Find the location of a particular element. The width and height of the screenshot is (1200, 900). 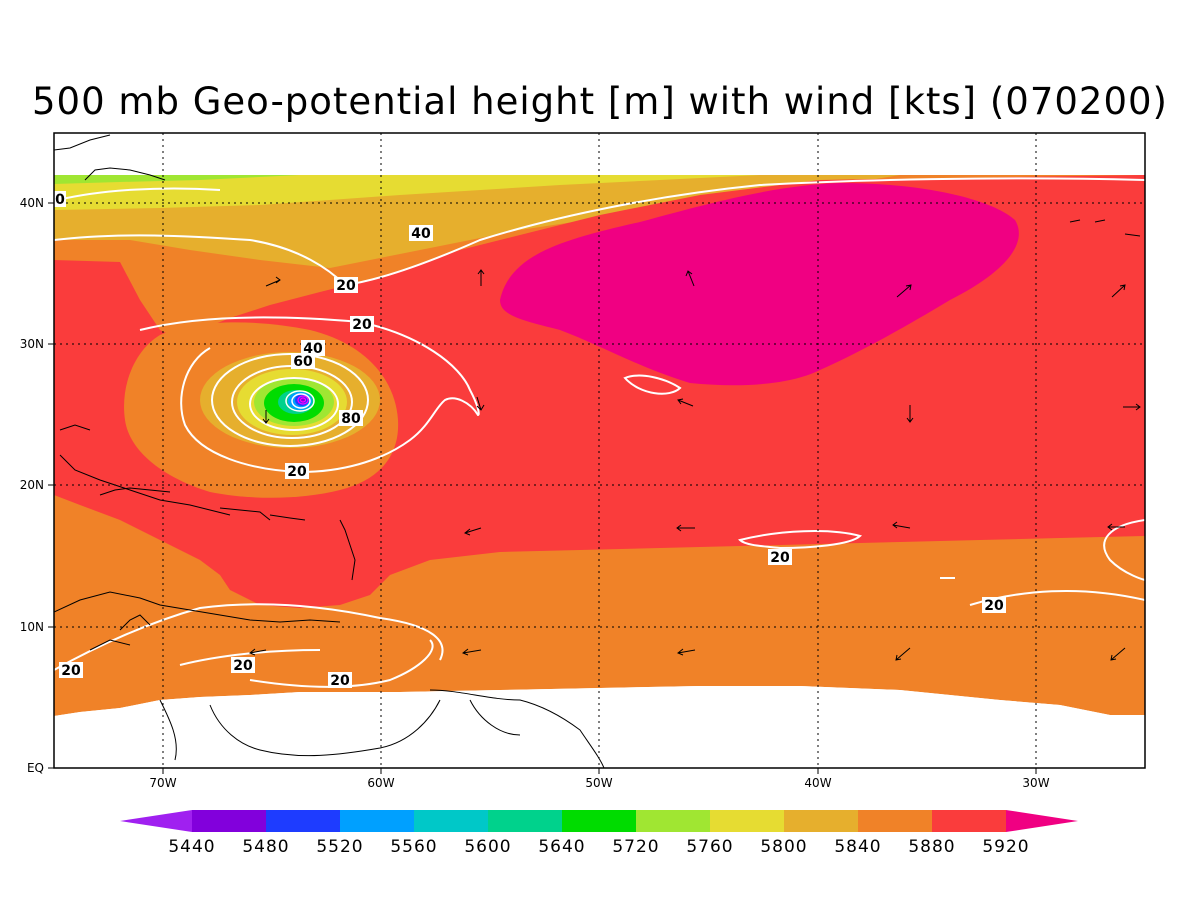

colorbar is located at coordinates (599, 821).